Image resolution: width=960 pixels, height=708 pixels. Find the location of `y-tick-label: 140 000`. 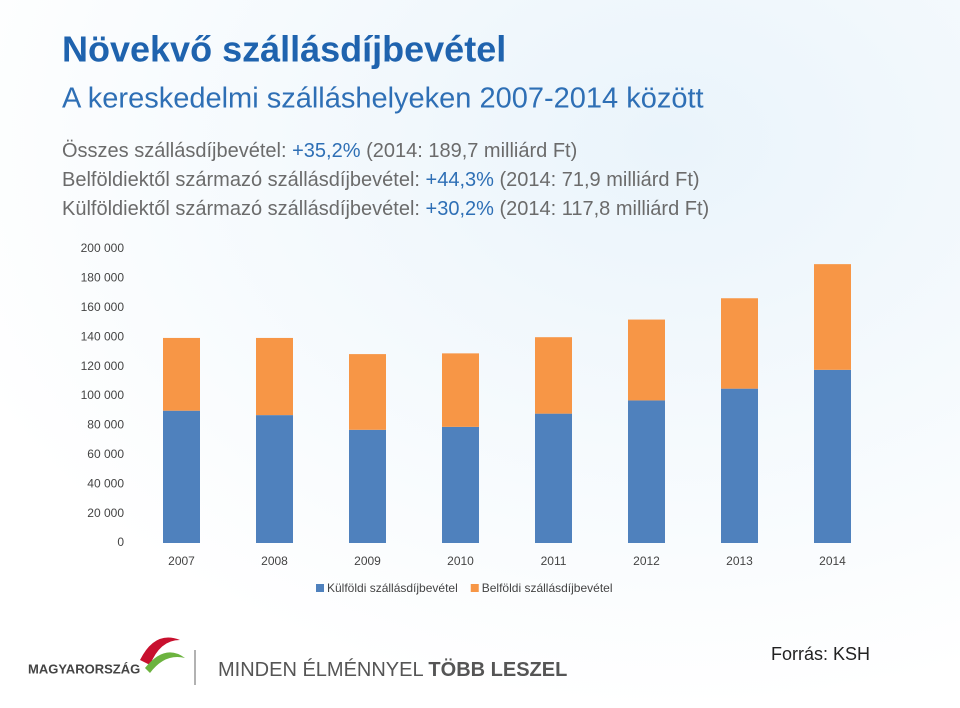

y-tick-label: 140 000 is located at coordinates (103, 336).